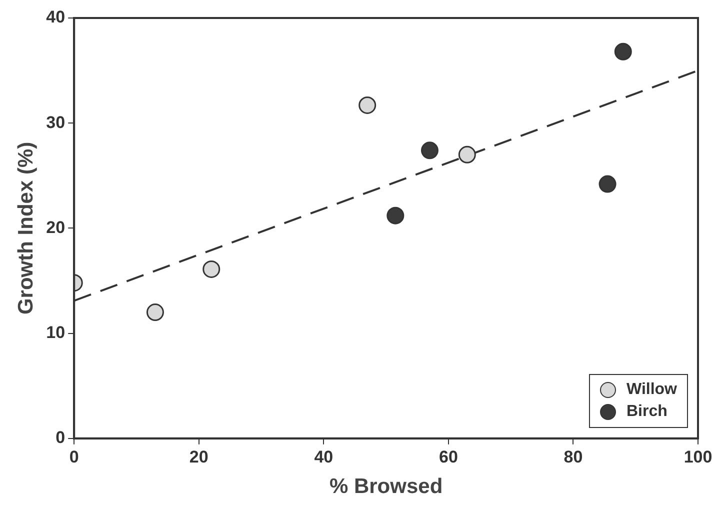 This screenshot has height=514, width=726. What do you see at coordinates (56, 17) in the screenshot?
I see `y-tick-label: 40` at bounding box center [56, 17].